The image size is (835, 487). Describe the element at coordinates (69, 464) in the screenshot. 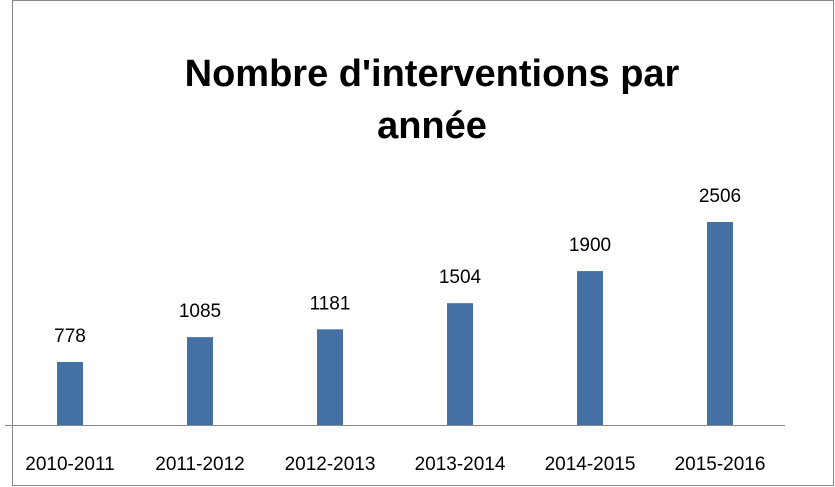

I see `x-tick-label: 2010-2011` at that location.